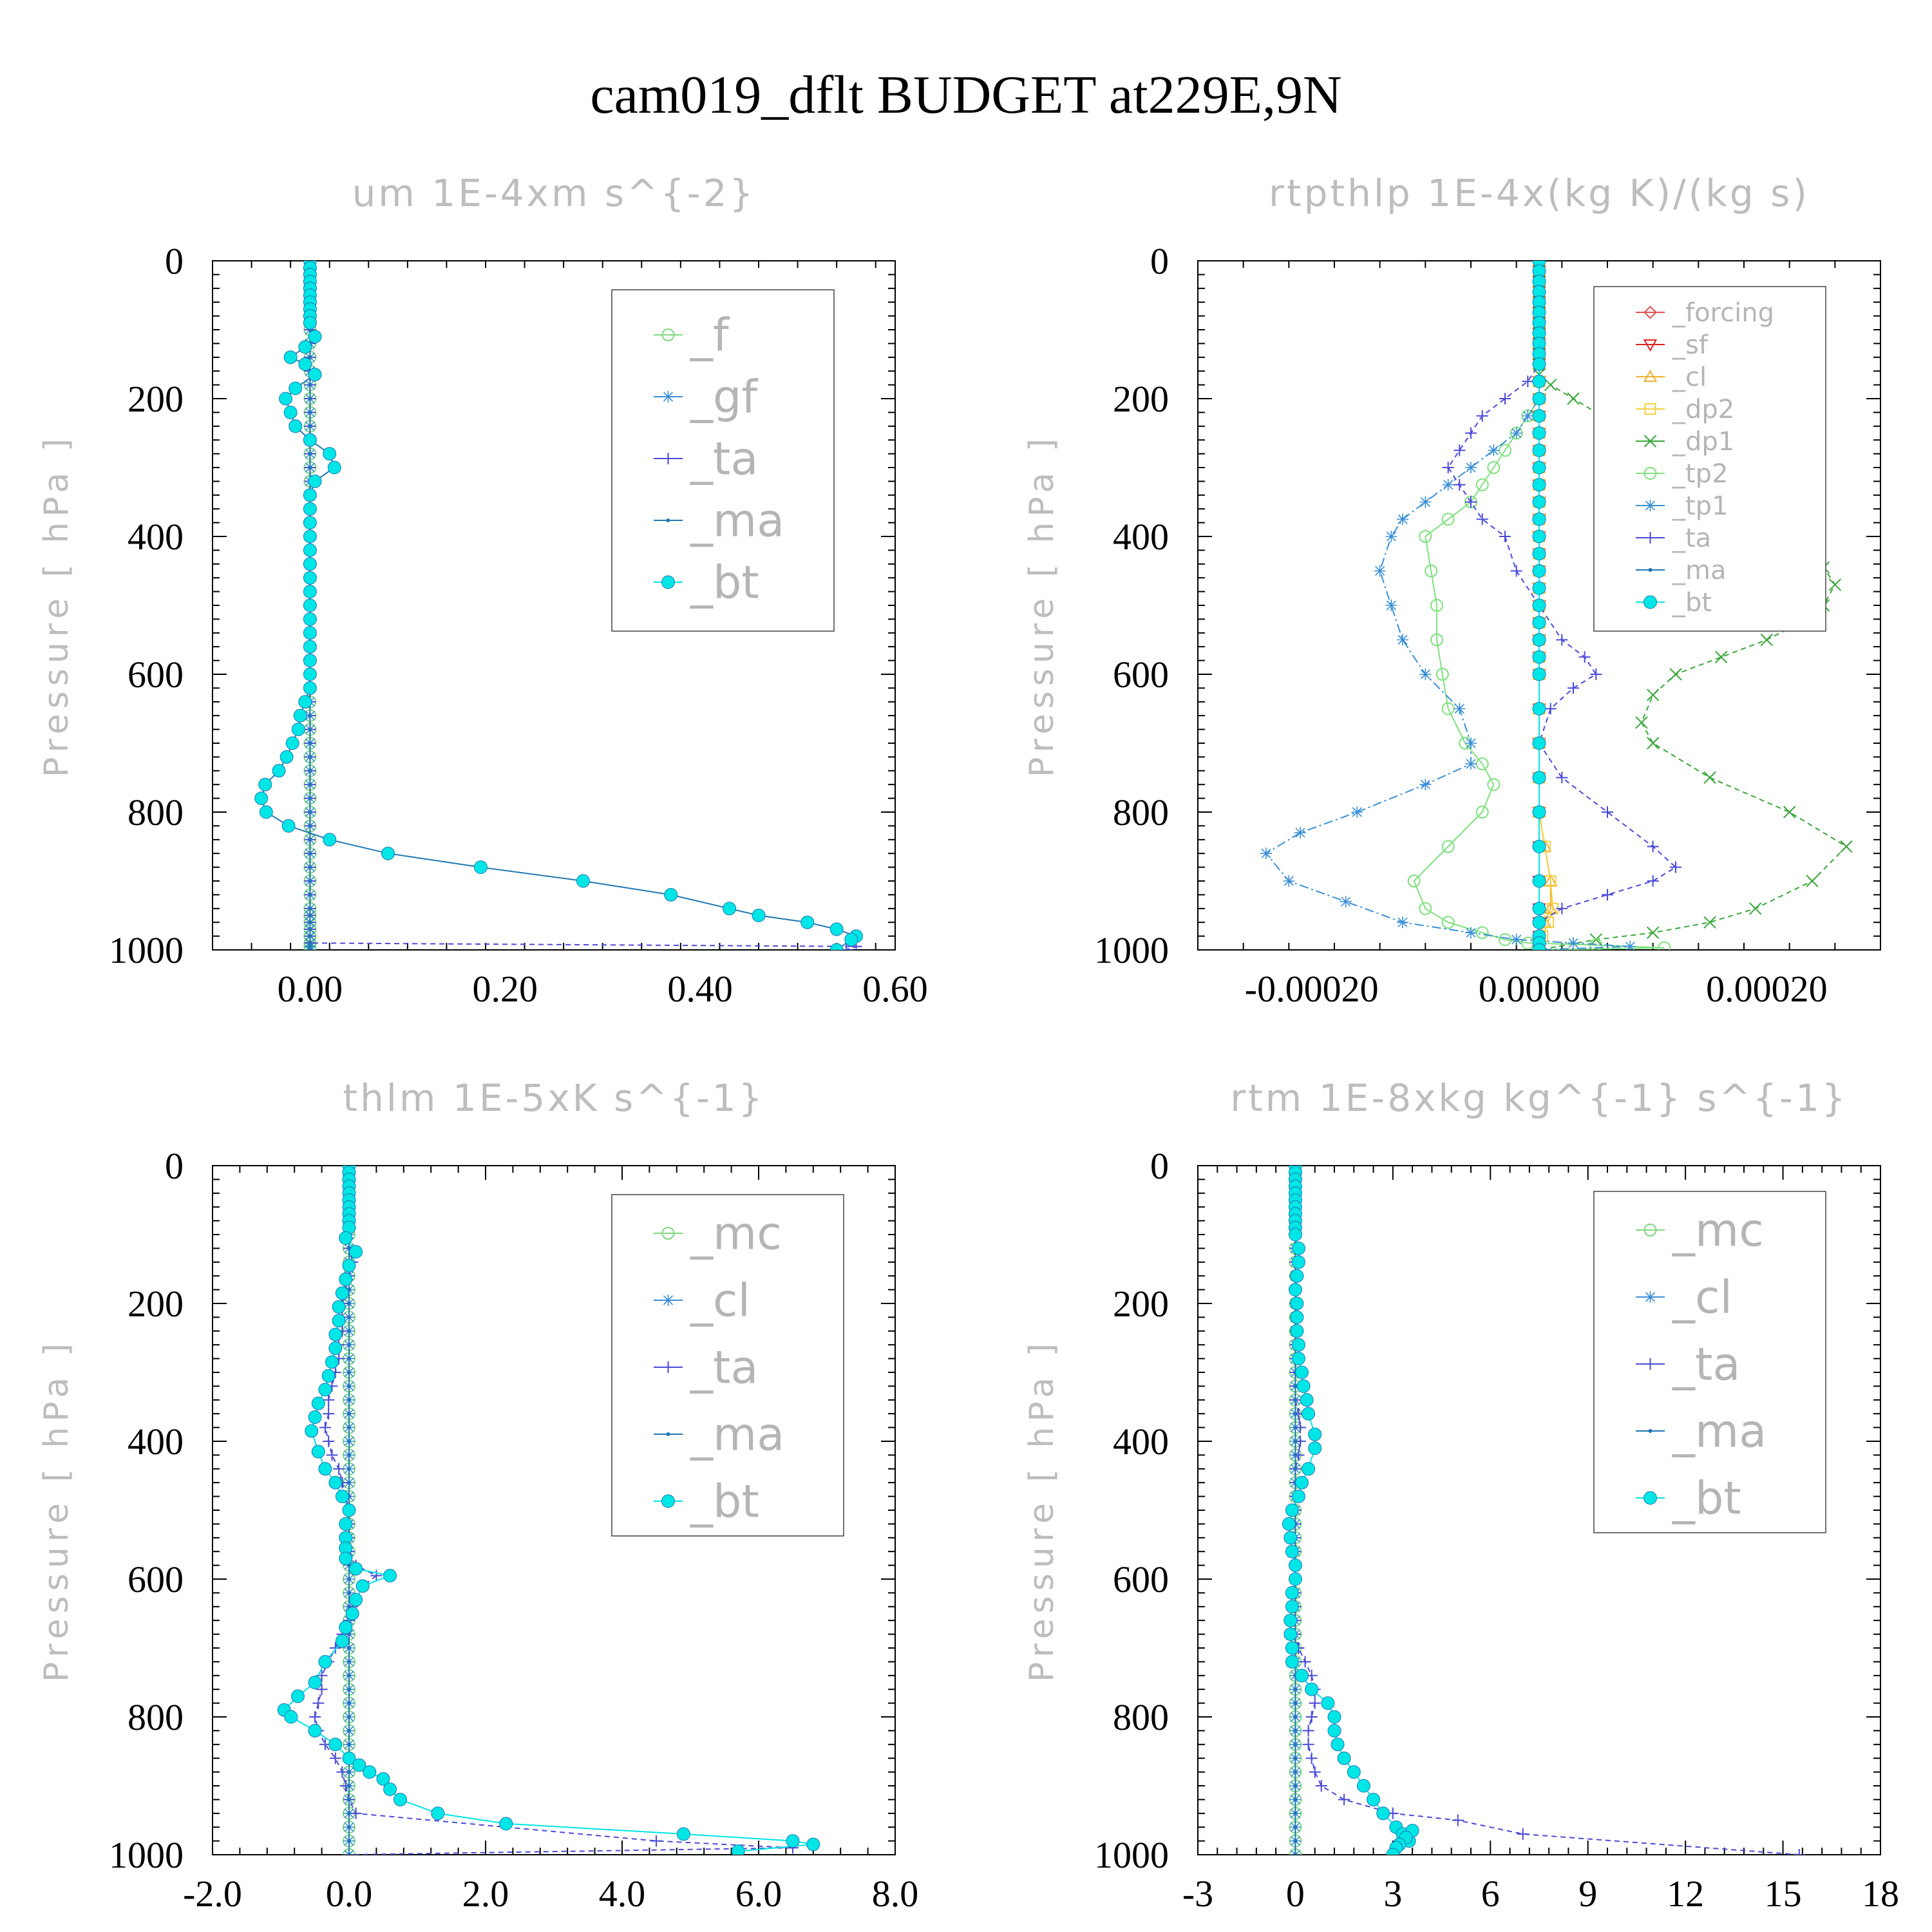 The width and height of the screenshot is (1932, 1932). Describe the element at coordinates (1686, 1894) in the screenshot. I see `x-tick-label: 12` at that location.